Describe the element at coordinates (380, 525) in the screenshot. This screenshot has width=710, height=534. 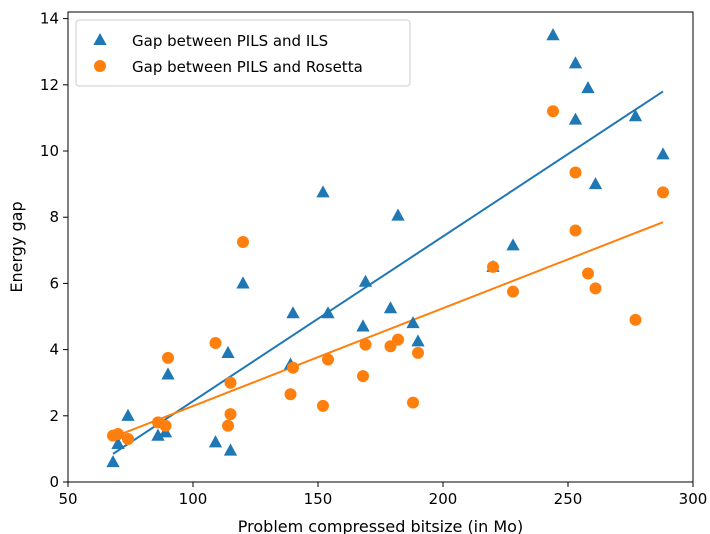
I see `x-axis-title: Problem compressed bitsize (in Mo)` at that location.